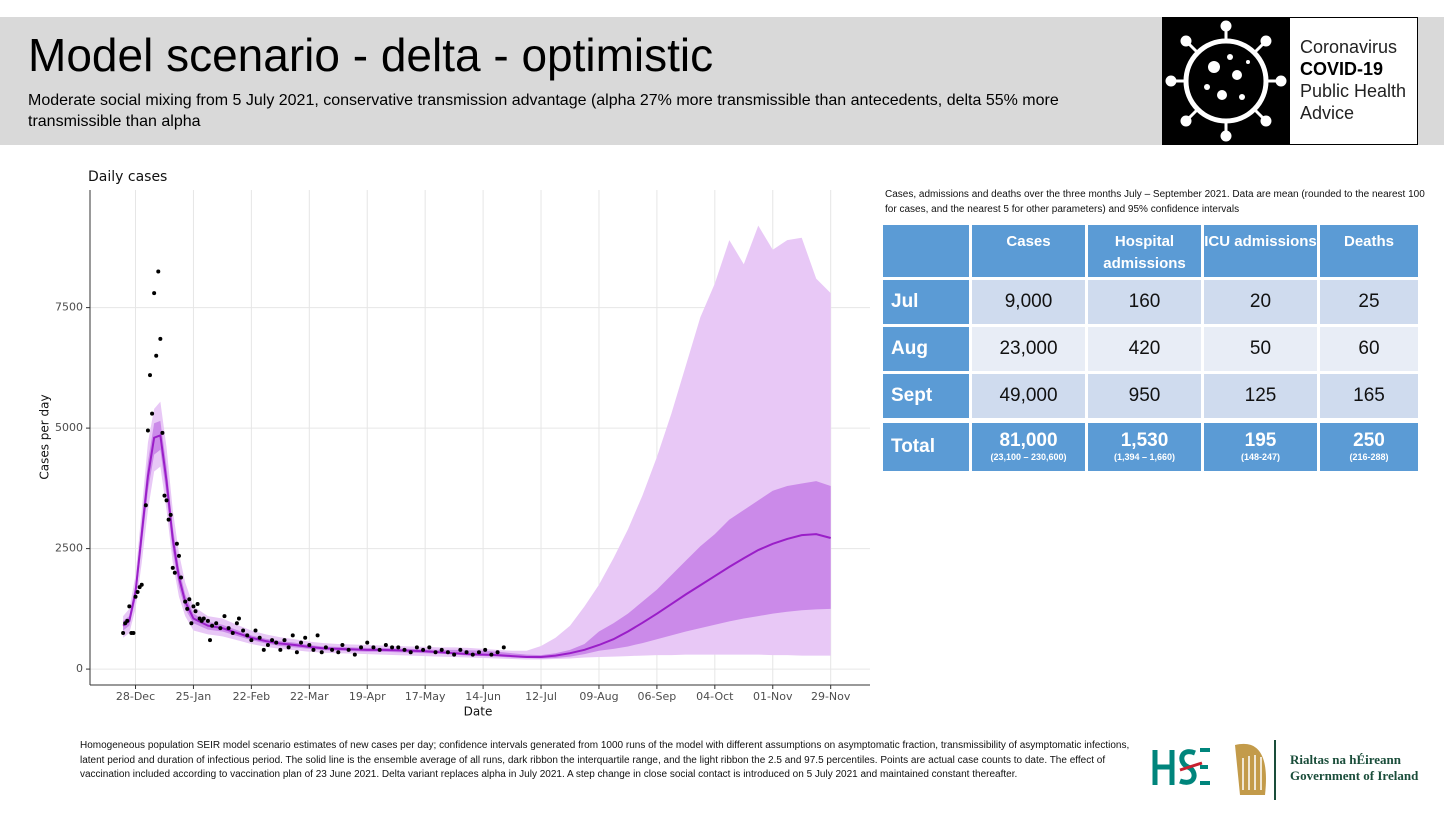  What do you see at coordinates (1349, 47) in the screenshot?
I see `logo-line: Coronavirus` at bounding box center [1349, 47].